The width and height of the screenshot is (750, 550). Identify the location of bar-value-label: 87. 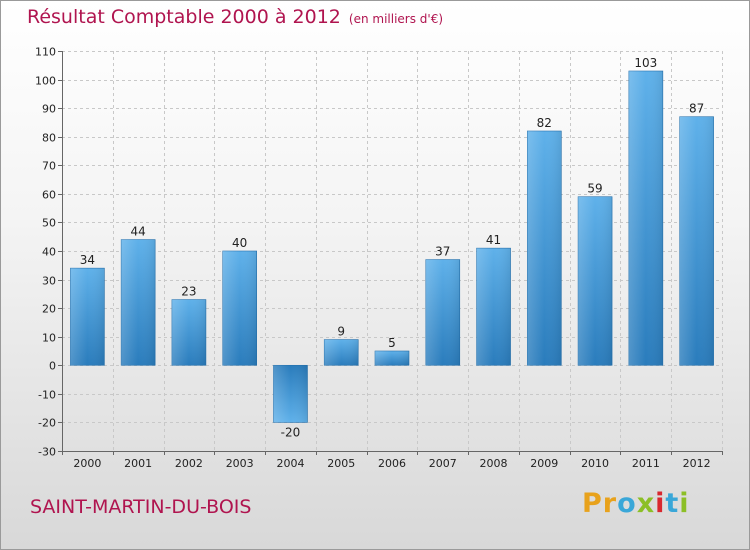
(696, 109).